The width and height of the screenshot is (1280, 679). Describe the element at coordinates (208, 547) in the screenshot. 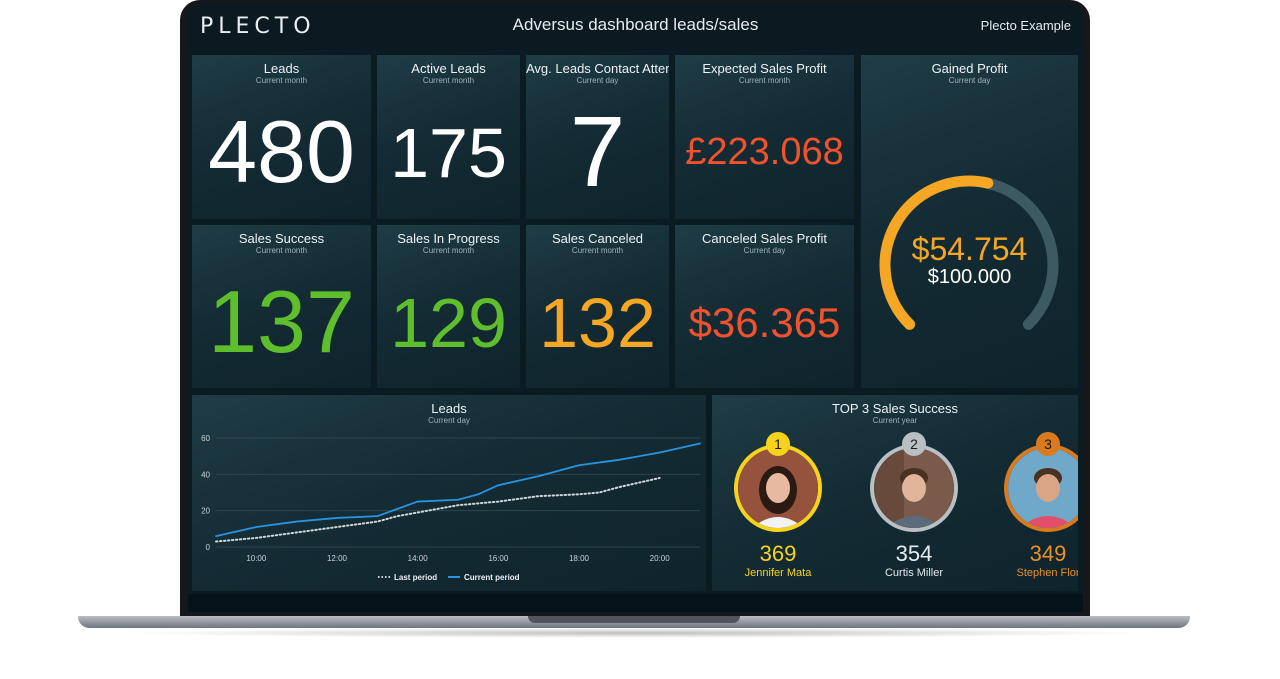

I see `y-tick-label: 0` at that location.